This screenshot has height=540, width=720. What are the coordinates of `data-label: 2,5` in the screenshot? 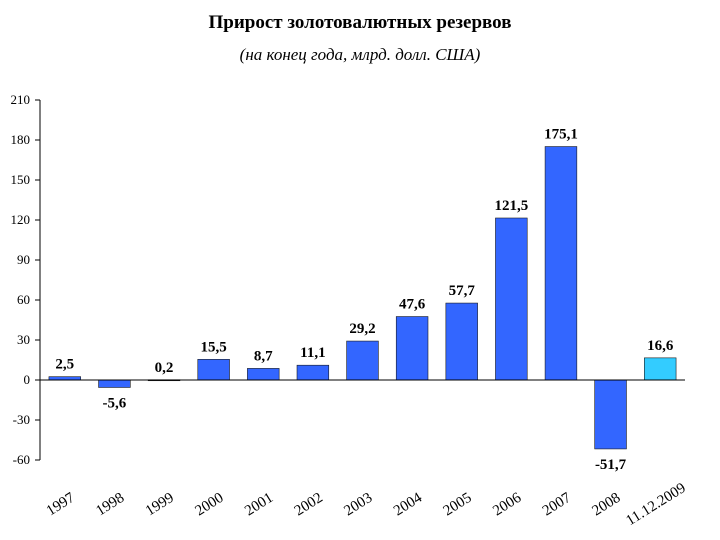 It's located at (64, 365).